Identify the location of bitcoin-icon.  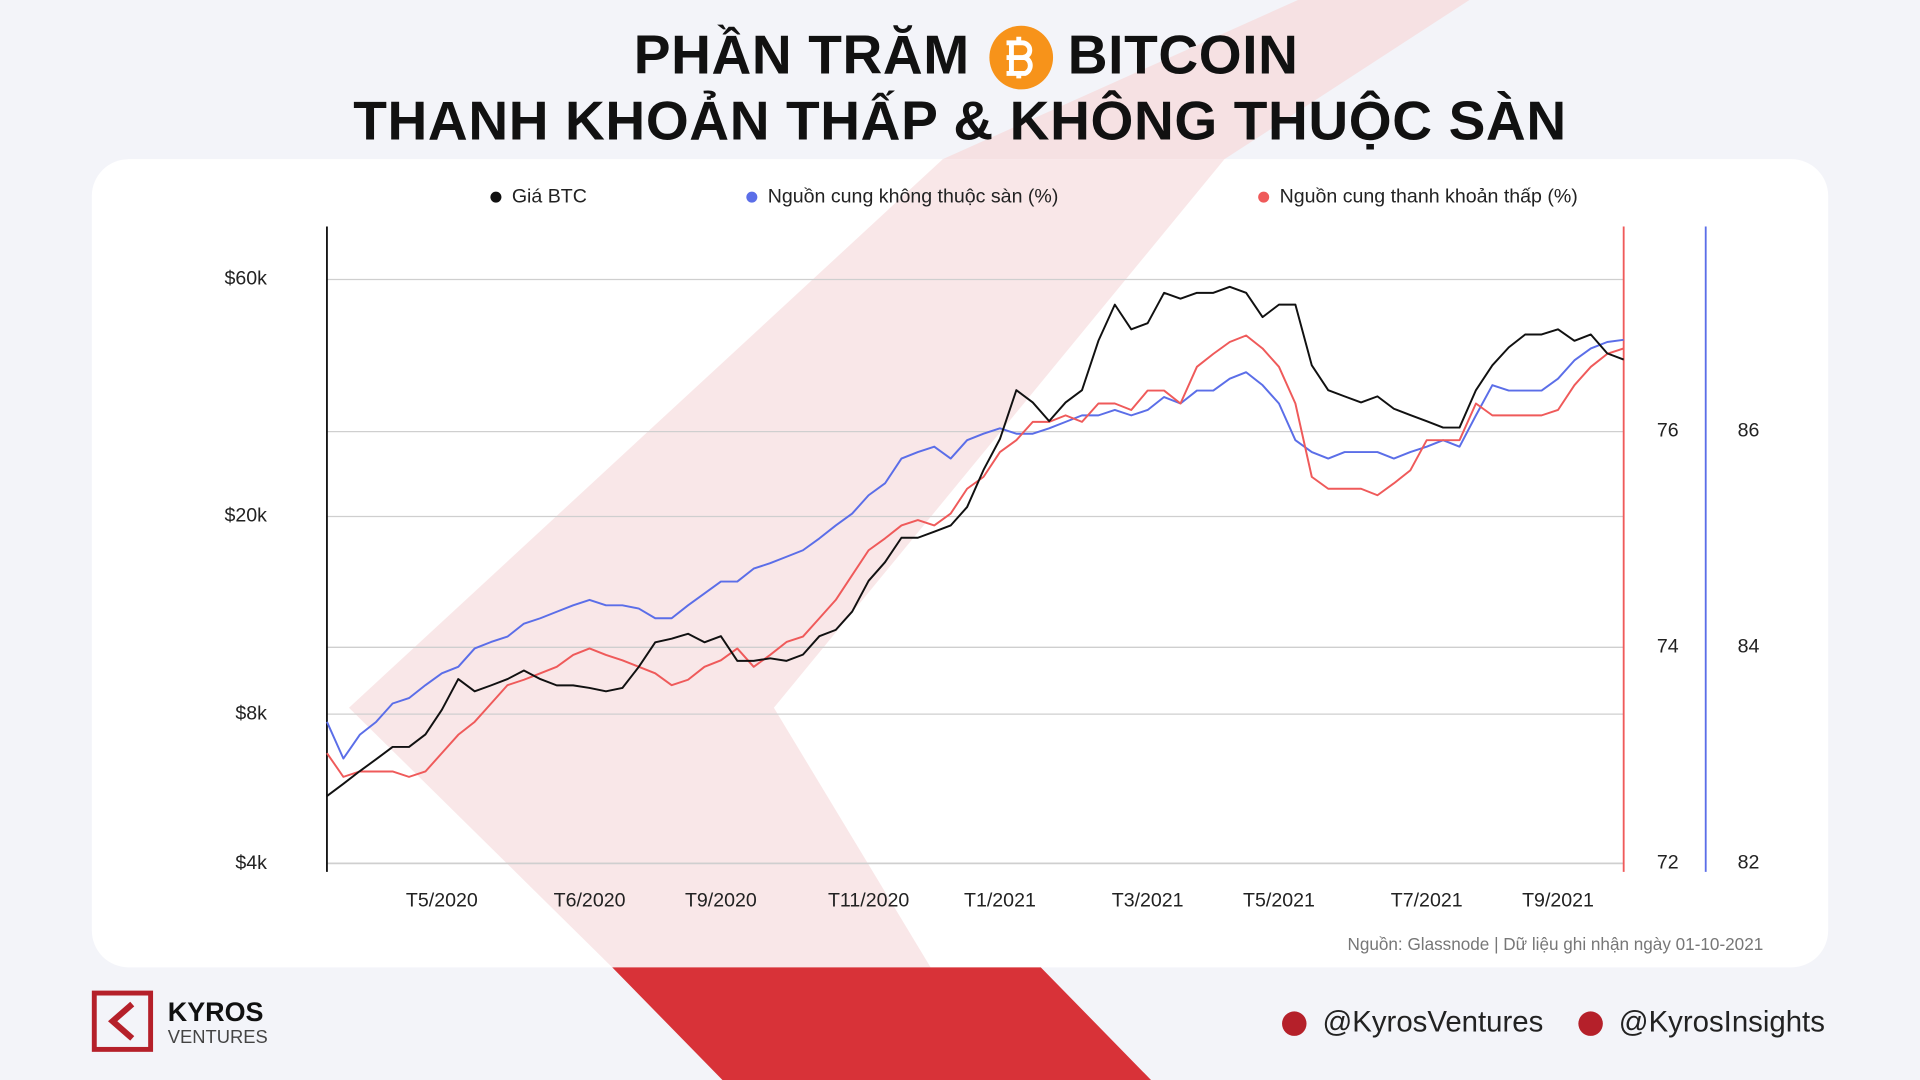
(1021, 57).